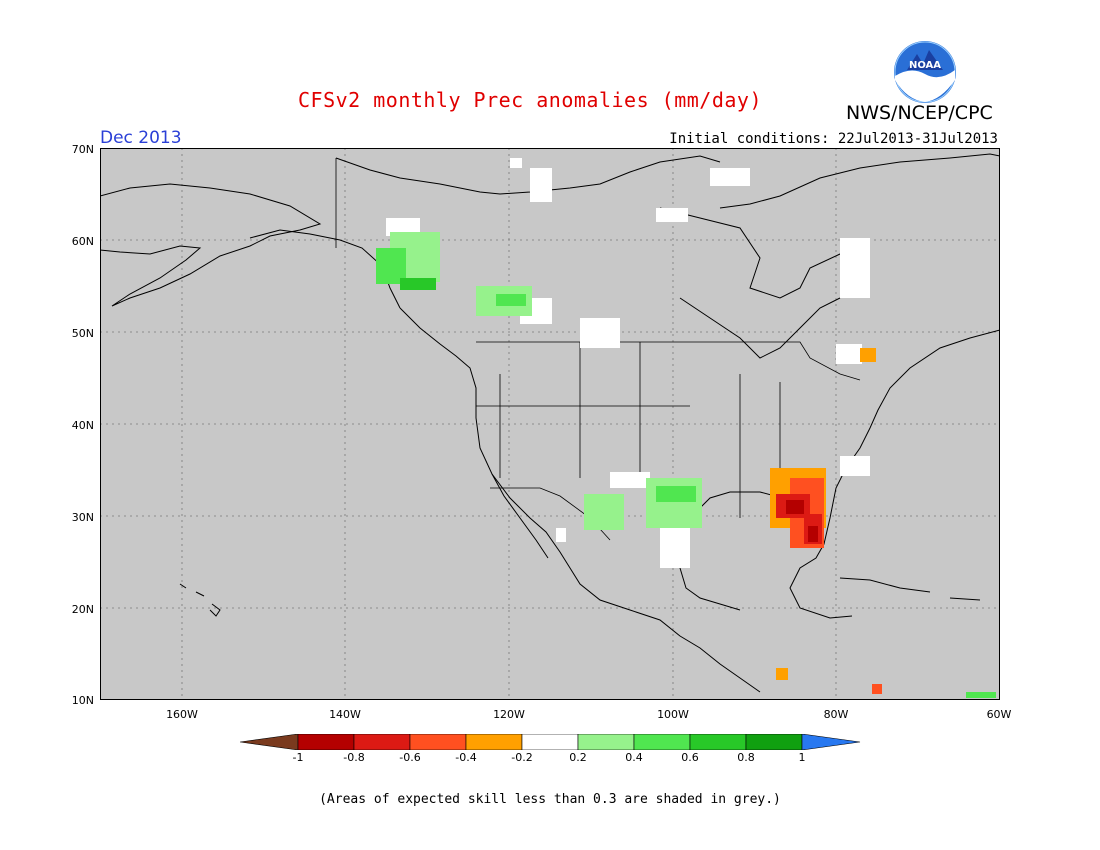 Image resolution: width=1100 pixels, height=850 pixels. Describe the element at coordinates (82, 517) in the screenshot. I see `lat-label: 30N` at that location.